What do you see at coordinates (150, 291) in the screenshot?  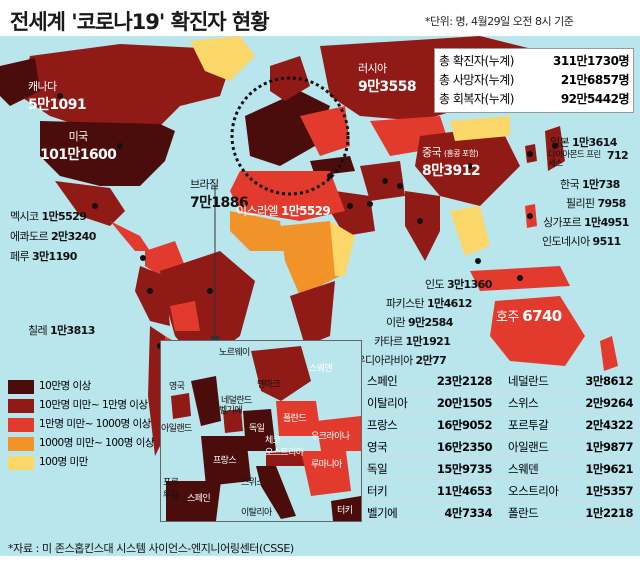 I see `dot-peru` at bounding box center [150, 291].